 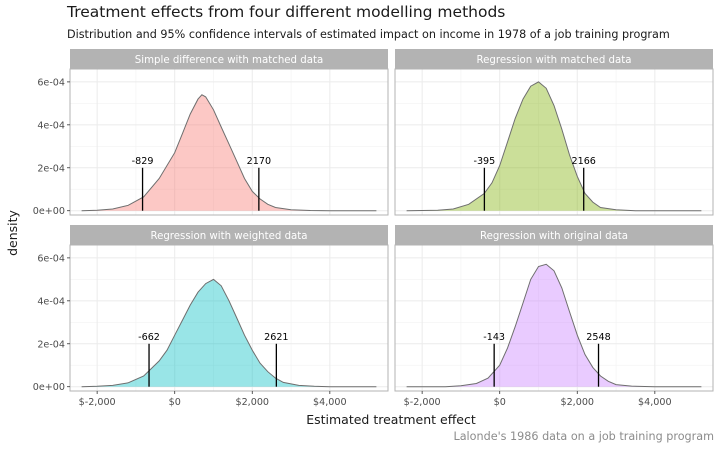 What do you see at coordinates (143, 161) in the screenshot?
I see `ci-label: -829` at bounding box center [143, 161].